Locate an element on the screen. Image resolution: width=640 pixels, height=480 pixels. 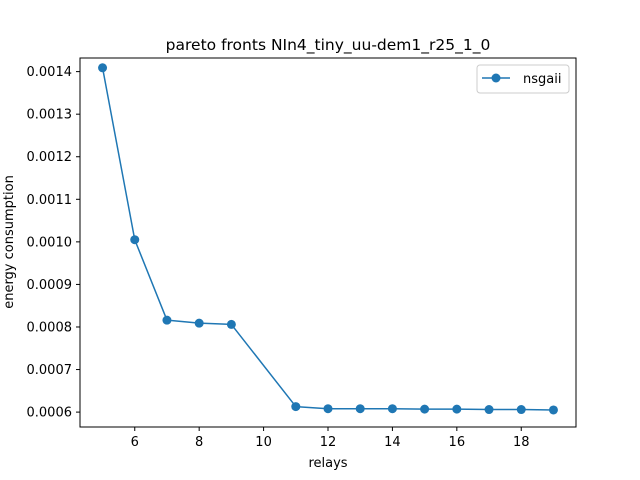
y-tick-label: 0.0014 is located at coordinates (50, 72).